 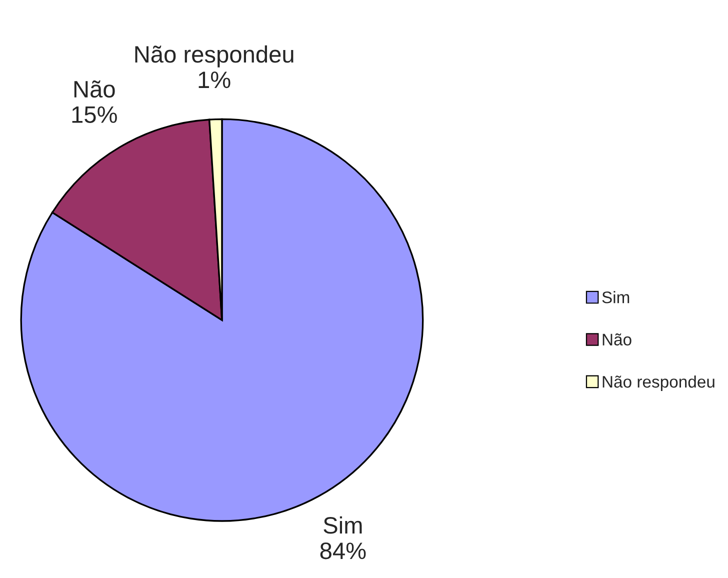 What do you see at coordinates (658, 383) in the screenshot?
I see `legend-label: Não respondeu` at bounding box center [658, 383].